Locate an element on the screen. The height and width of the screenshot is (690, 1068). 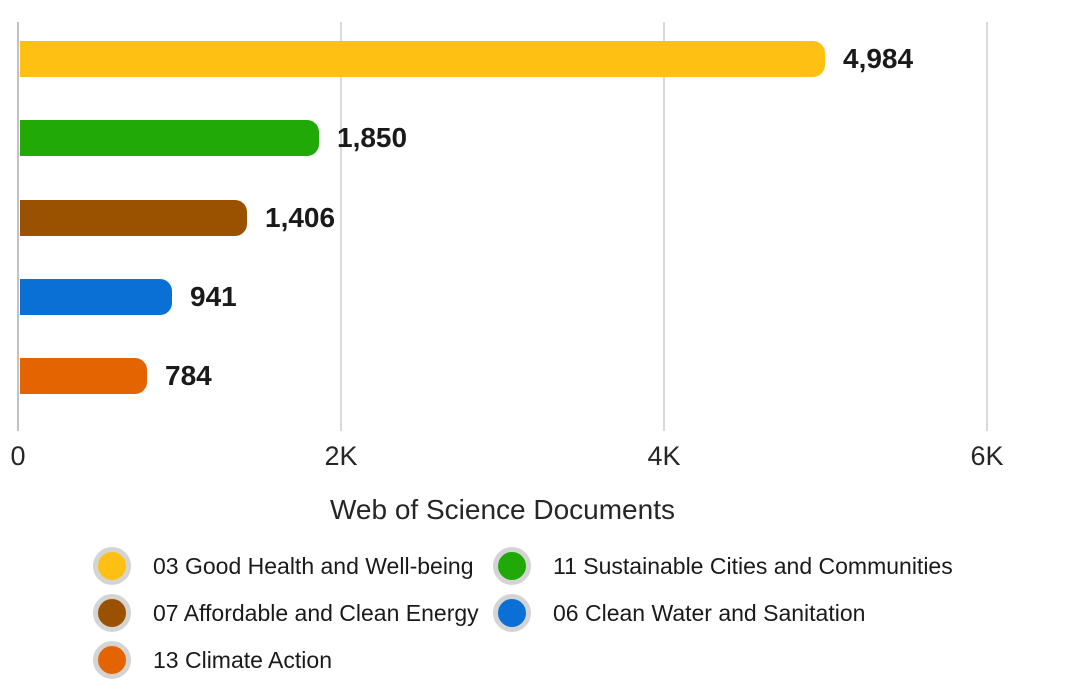
legend-item-11-sustainable-cities-and-communities: 11 Sustainable Cities and Communities is located at coordinates (723, 566).